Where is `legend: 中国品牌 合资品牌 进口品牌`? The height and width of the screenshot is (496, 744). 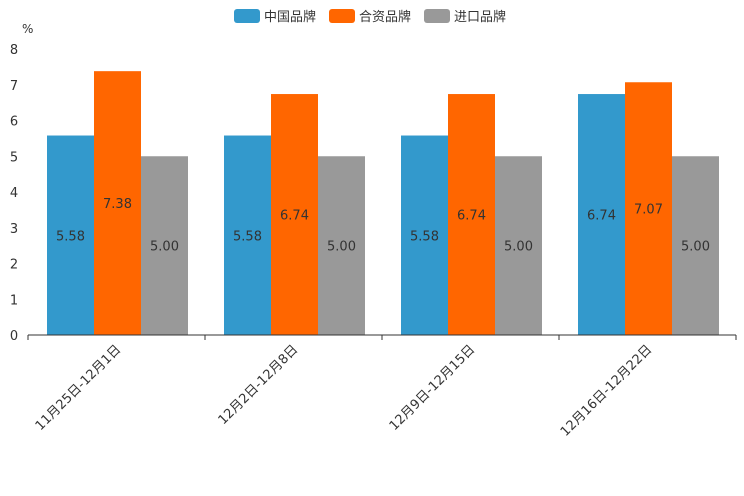 legend: 中国品牌 合资品牌 进口品牌 is located at coordinates (370, 17).